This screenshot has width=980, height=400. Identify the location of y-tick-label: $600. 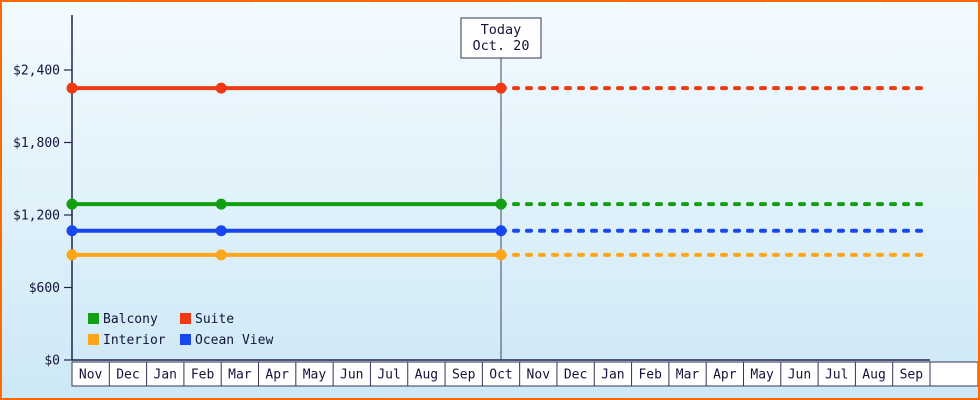
(44, 288).